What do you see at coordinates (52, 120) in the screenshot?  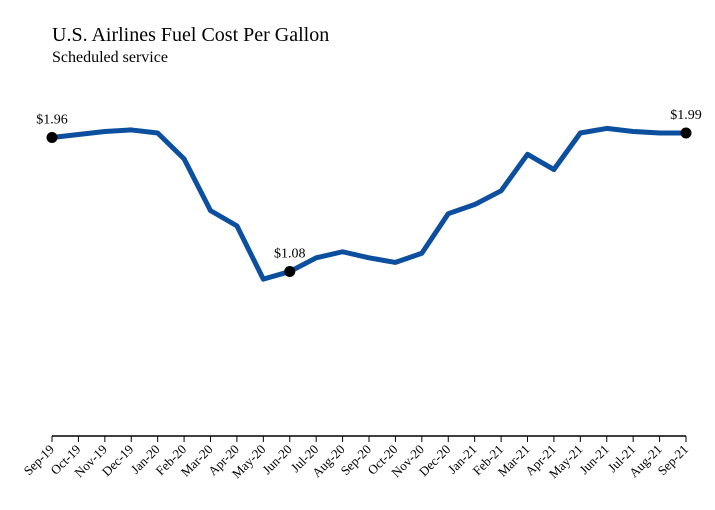 I see `data-label: $1.96` at bounding box center [52, 120].